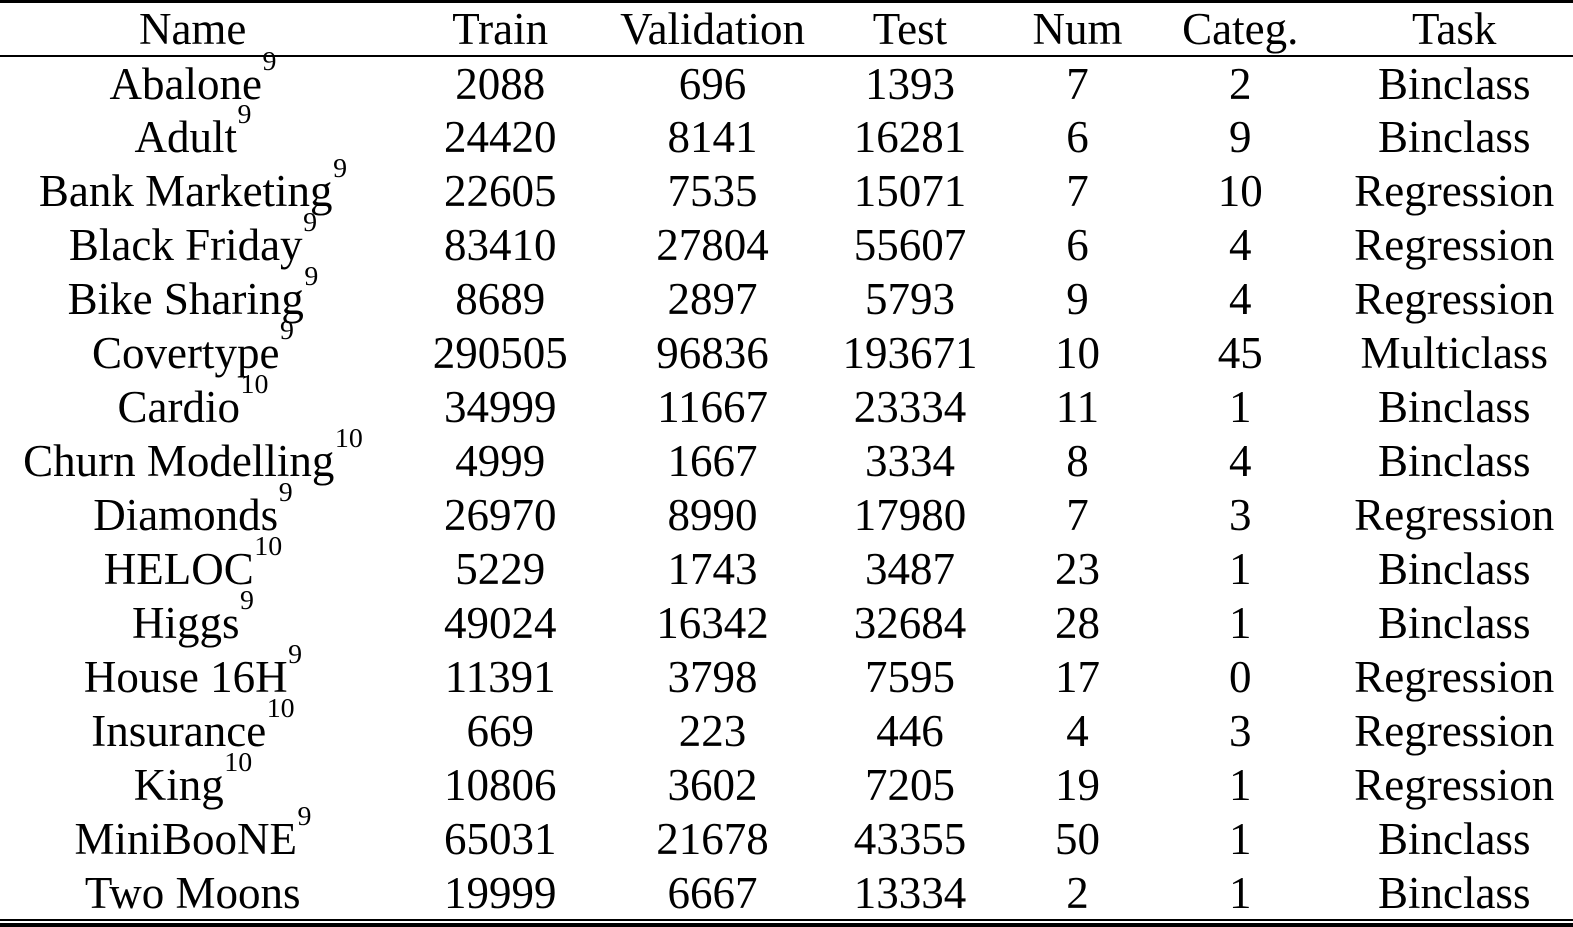 This screenshot has width=1573, height=927. I want to click on table-row: House 16H9 11391 3798 7595 17 0 Regression, so click(786, 672).